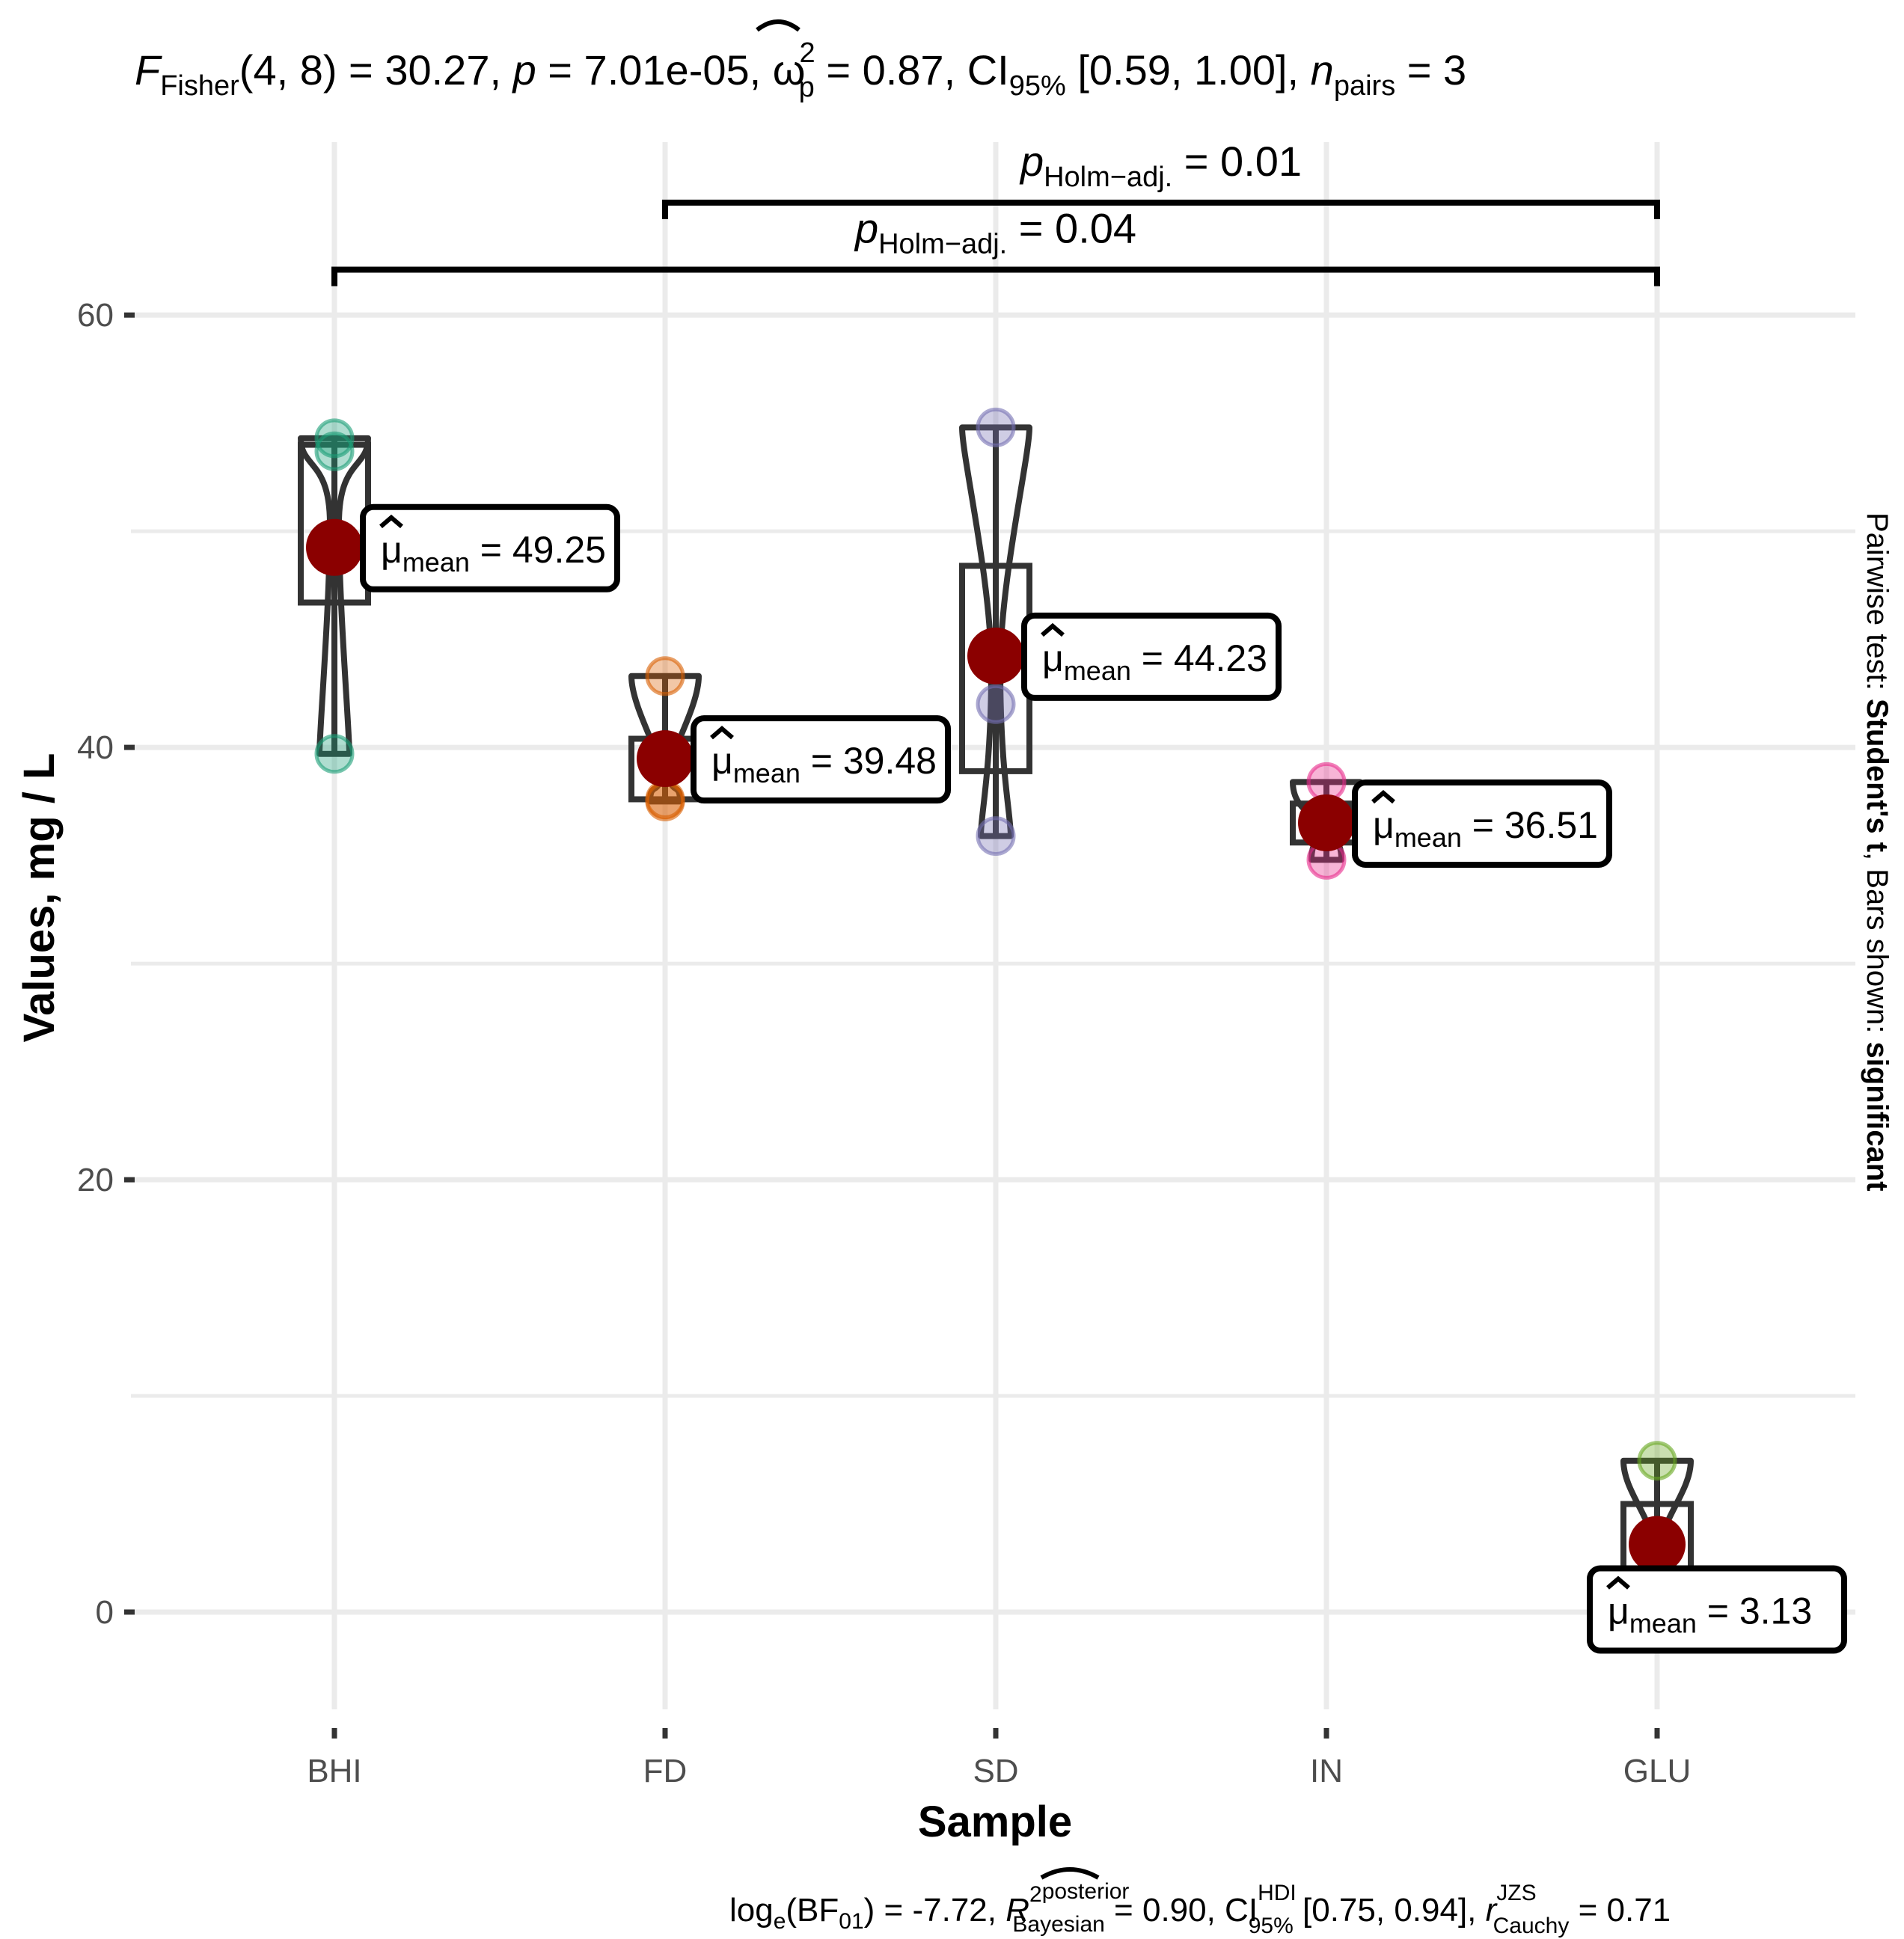 The height and width of the screenshot is (1939, 1904). What do you see at coordinates (95, 1180) in the screenshot?
I see `y-tick-label: 20` at bounding box center [95, 1180].